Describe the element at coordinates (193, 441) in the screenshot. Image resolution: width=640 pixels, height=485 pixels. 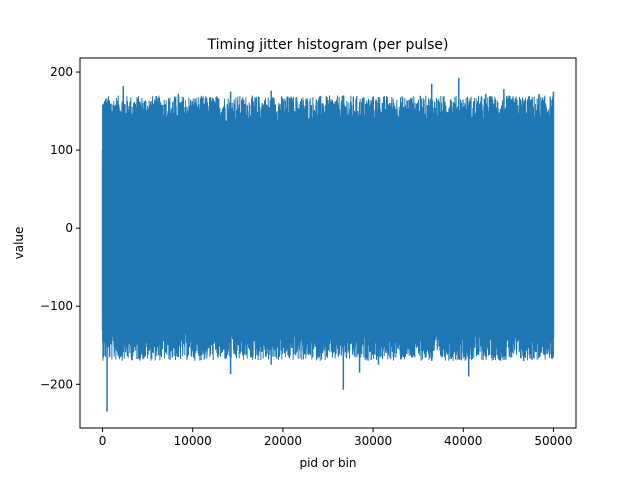
I see `x-tick-label: 10000` at that location.